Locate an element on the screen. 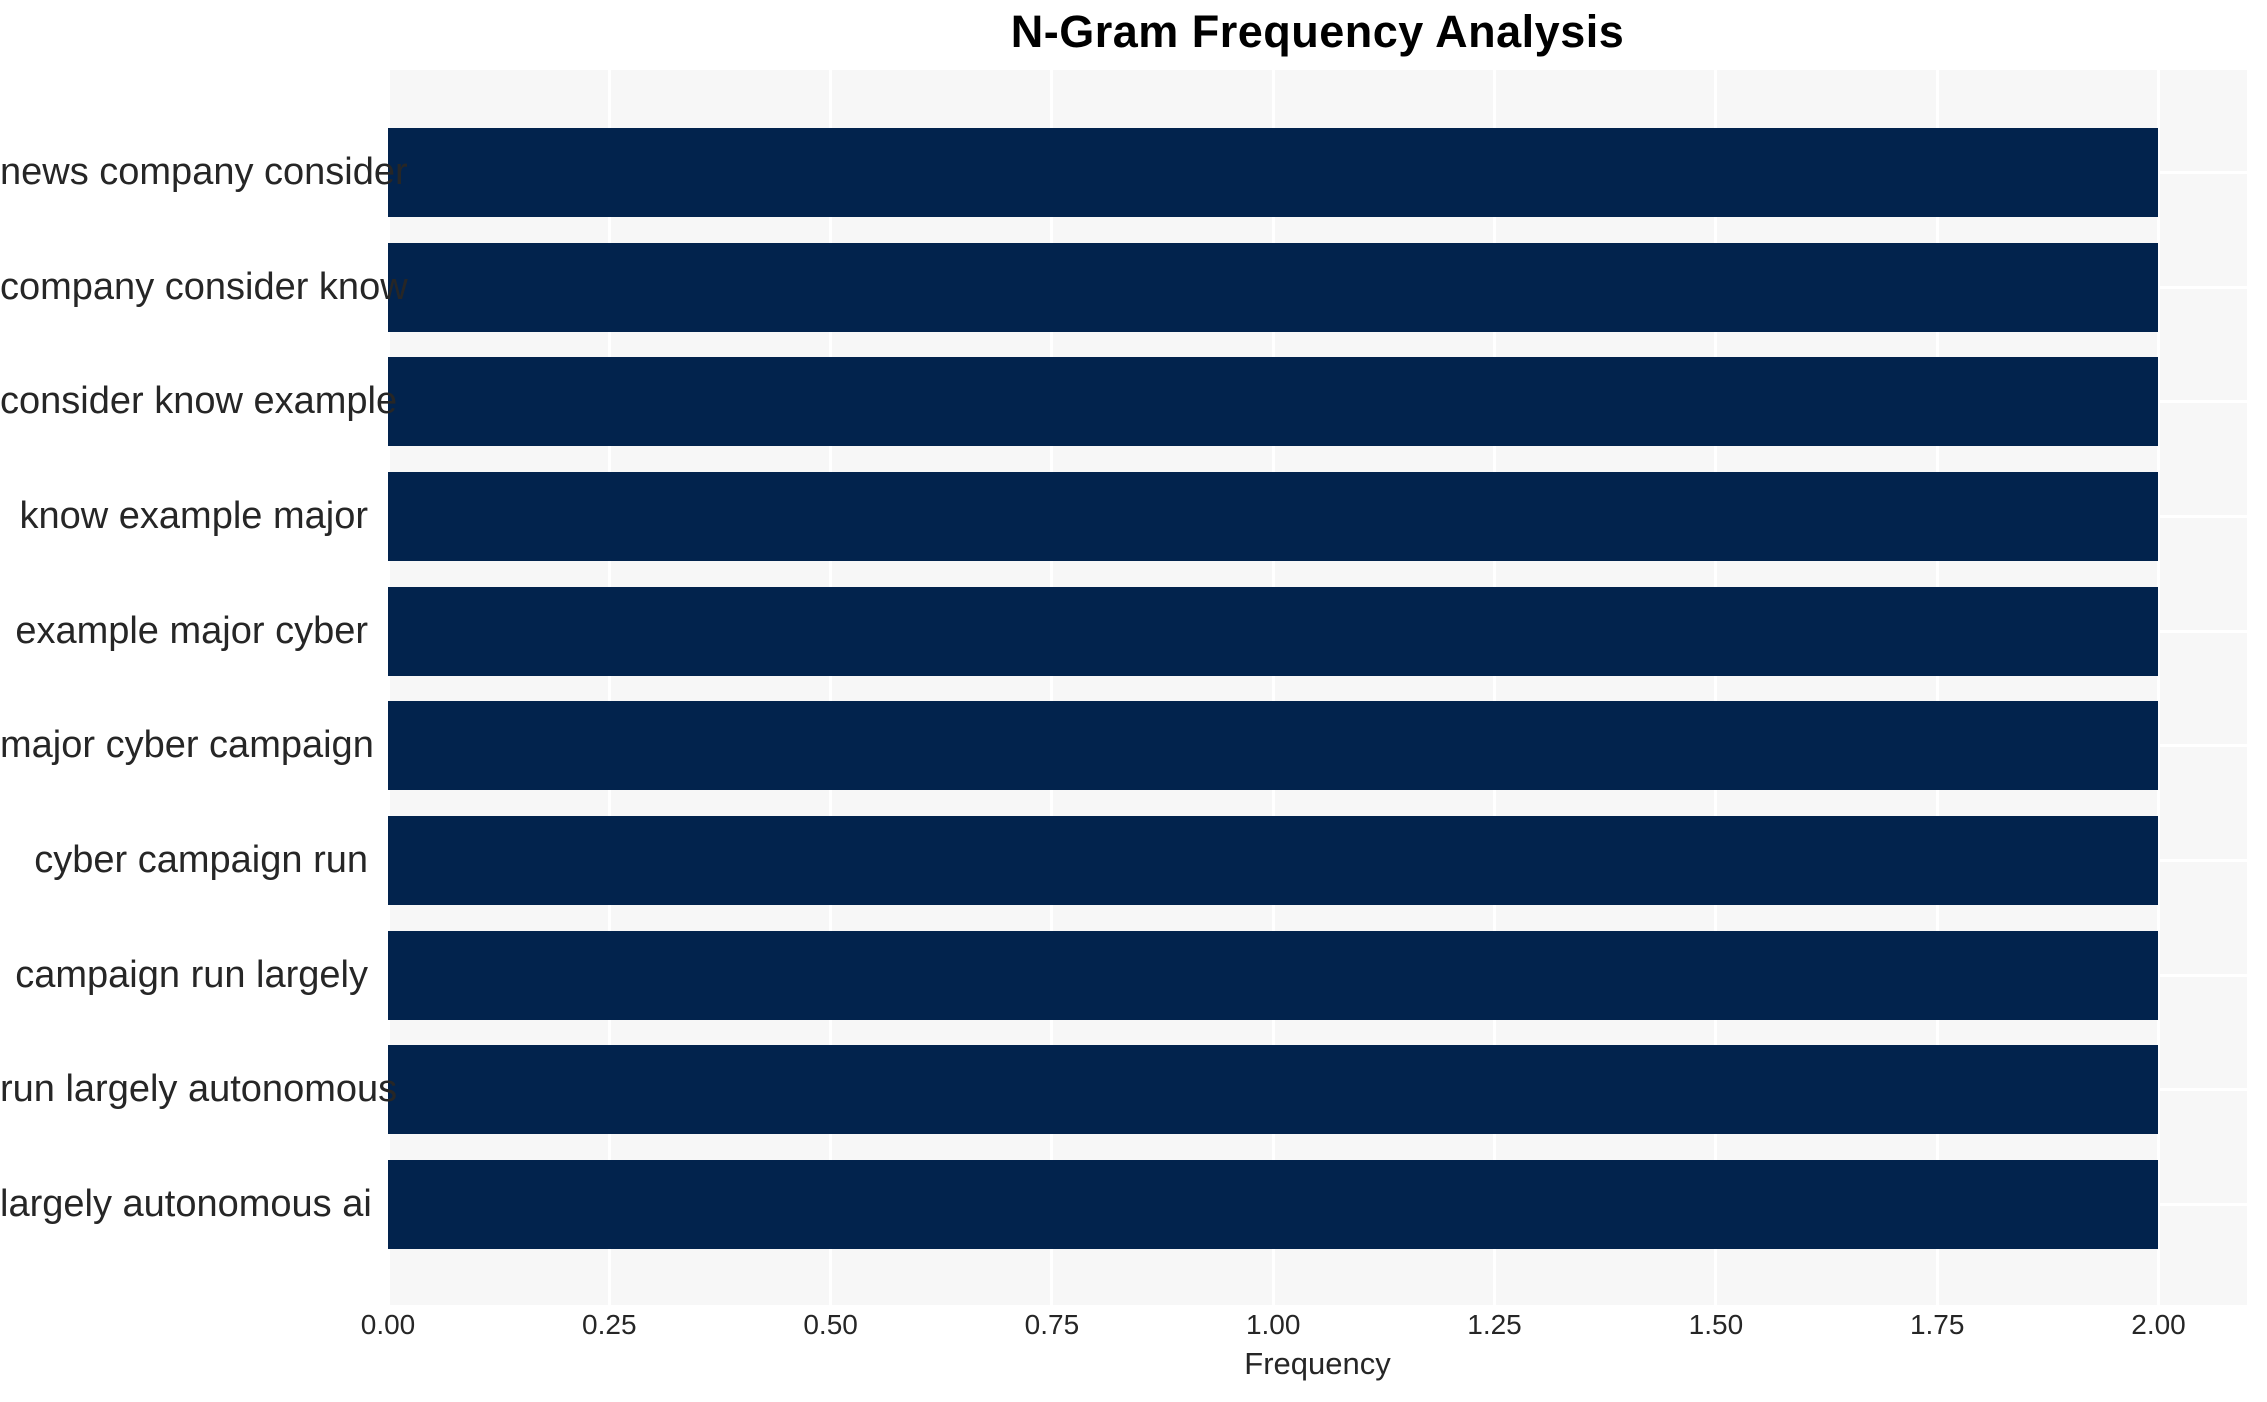 The image size is (2267, 1402). y-axis-label: consider know example is located at coordinates (199, 401).